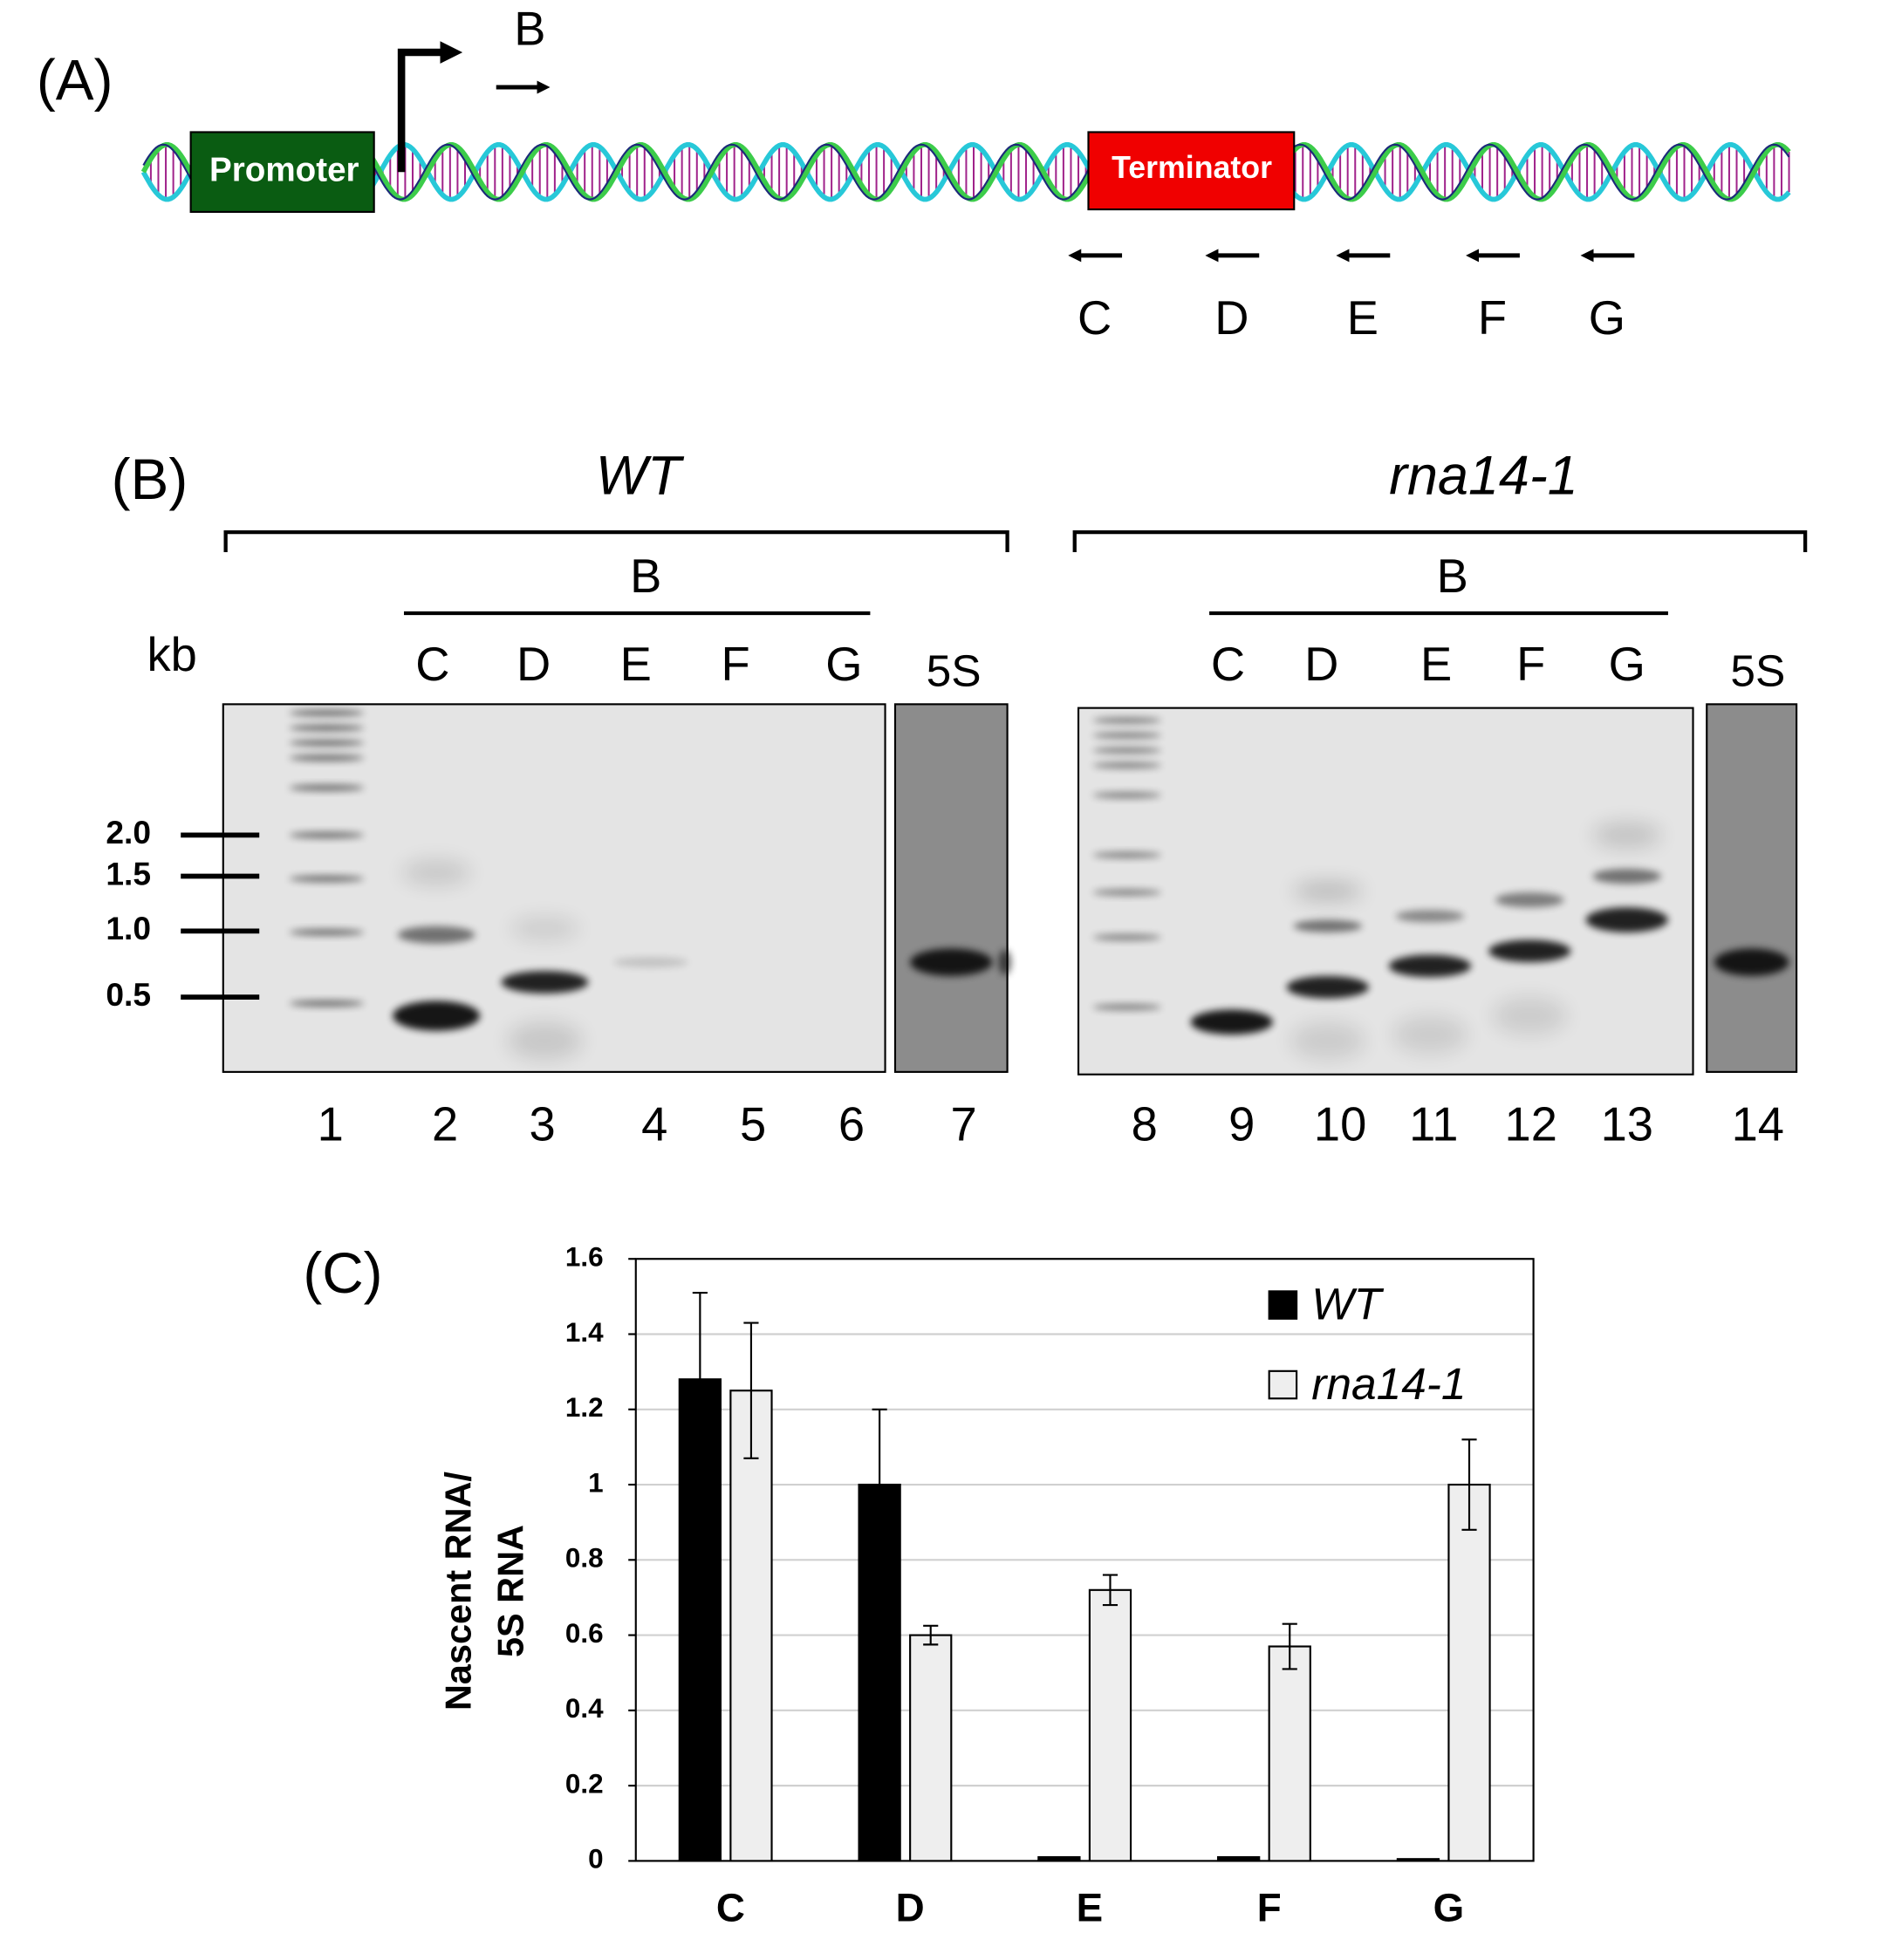 The width and height of the screenshot is (1895, 1960). I want to click on y-axis-label: 5S RNA, so click(510, 1591).